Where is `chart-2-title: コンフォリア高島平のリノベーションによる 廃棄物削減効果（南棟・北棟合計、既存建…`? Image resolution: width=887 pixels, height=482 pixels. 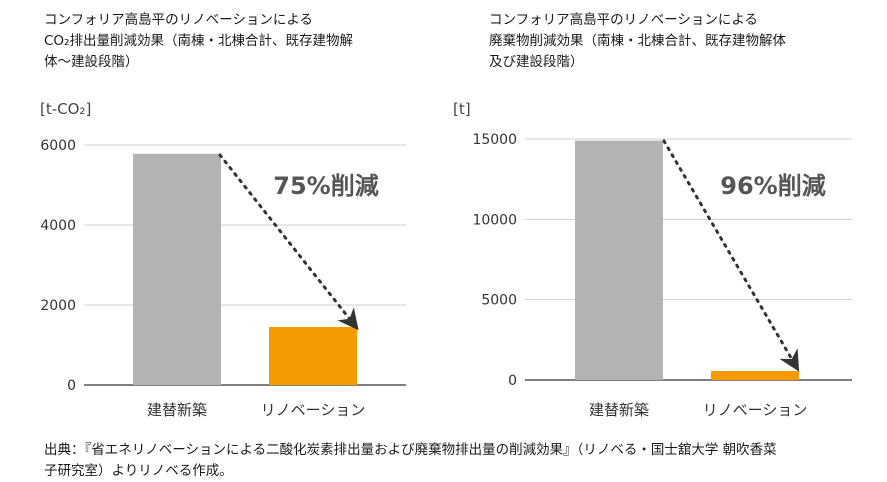 chart-2-title: コンフォリア高島平のリノベーションによる 廃棄物削減効果（南棟・北棟合計、既存建… is located at coordinates (637, 41).